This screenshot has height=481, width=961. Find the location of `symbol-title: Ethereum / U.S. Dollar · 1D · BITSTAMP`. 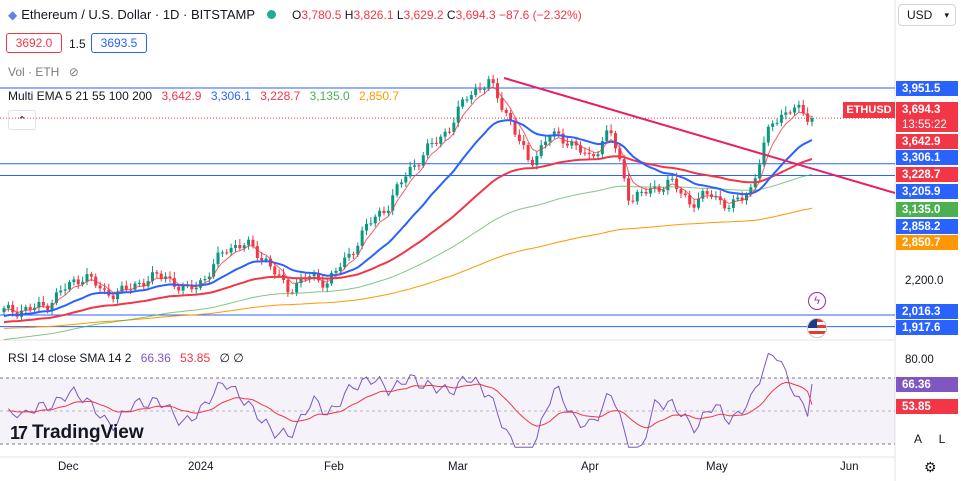

symbol-title: Ethereum / U.S. Dollar · 1D · BITSTAMP is located at coordinates (138, 14).